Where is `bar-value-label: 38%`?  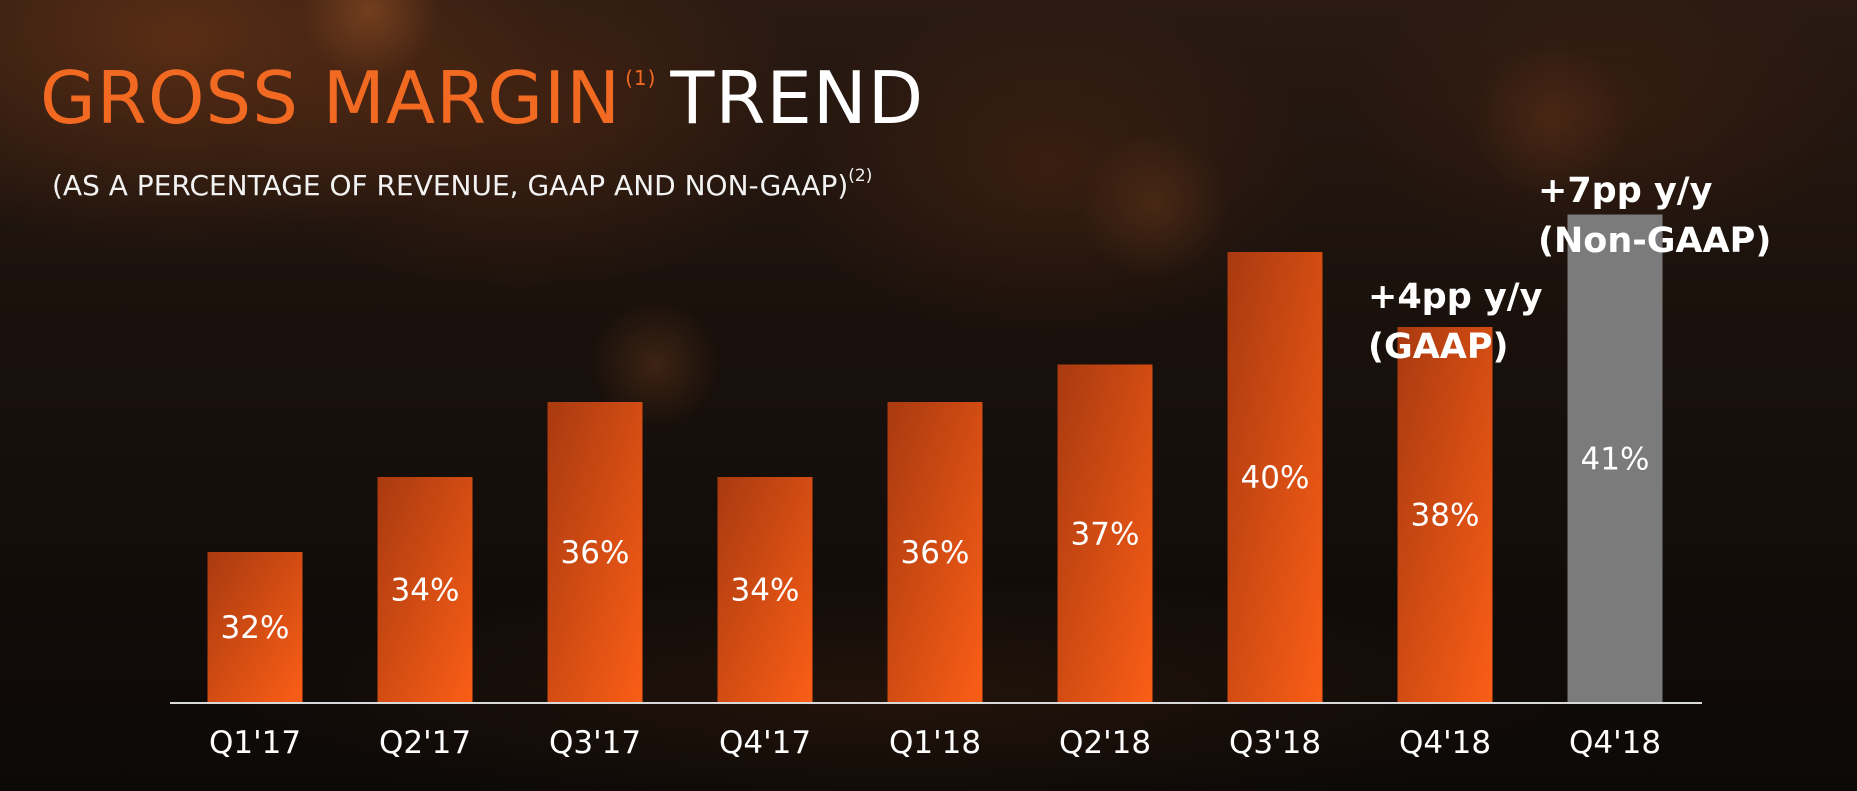 bar-value-label: 38% is located at coordinates (1445, 516).